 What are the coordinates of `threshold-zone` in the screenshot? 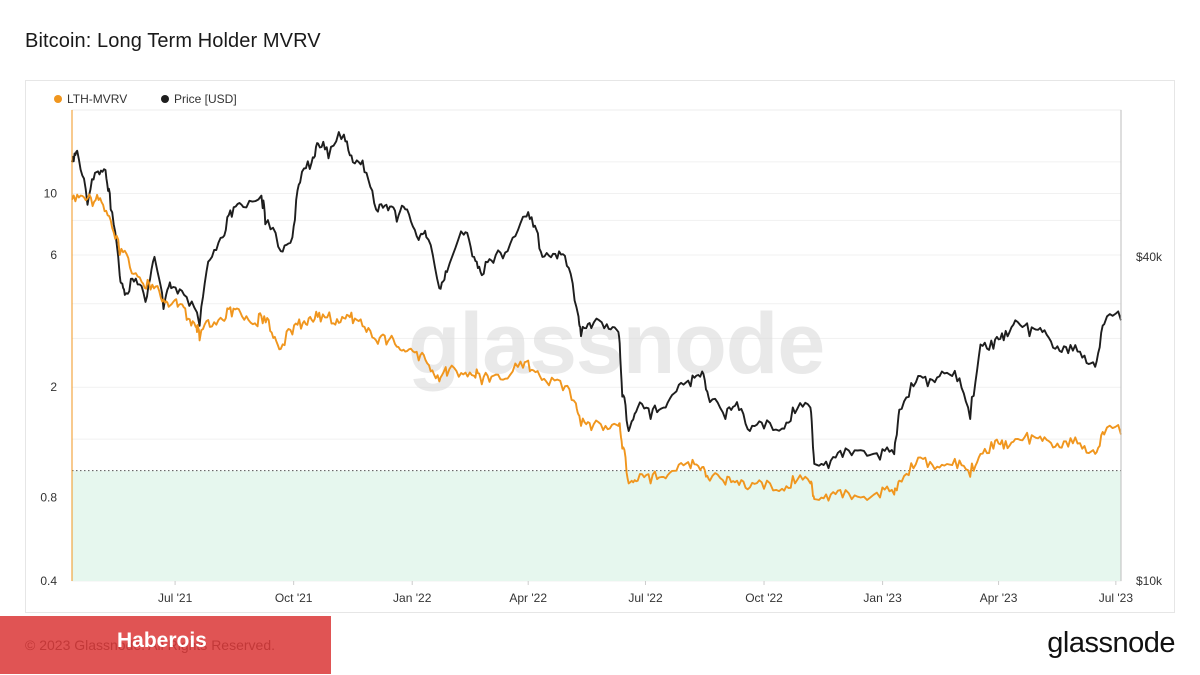 It's located at (596, 525).